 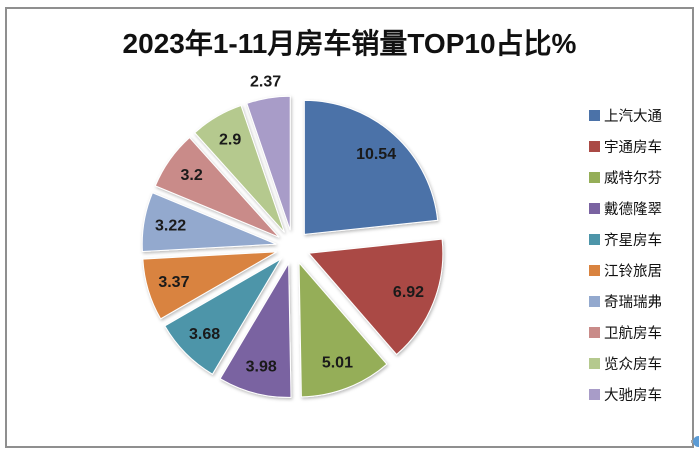 I want to click on legend-label: 上汽大通, so click(x=633, y=117).